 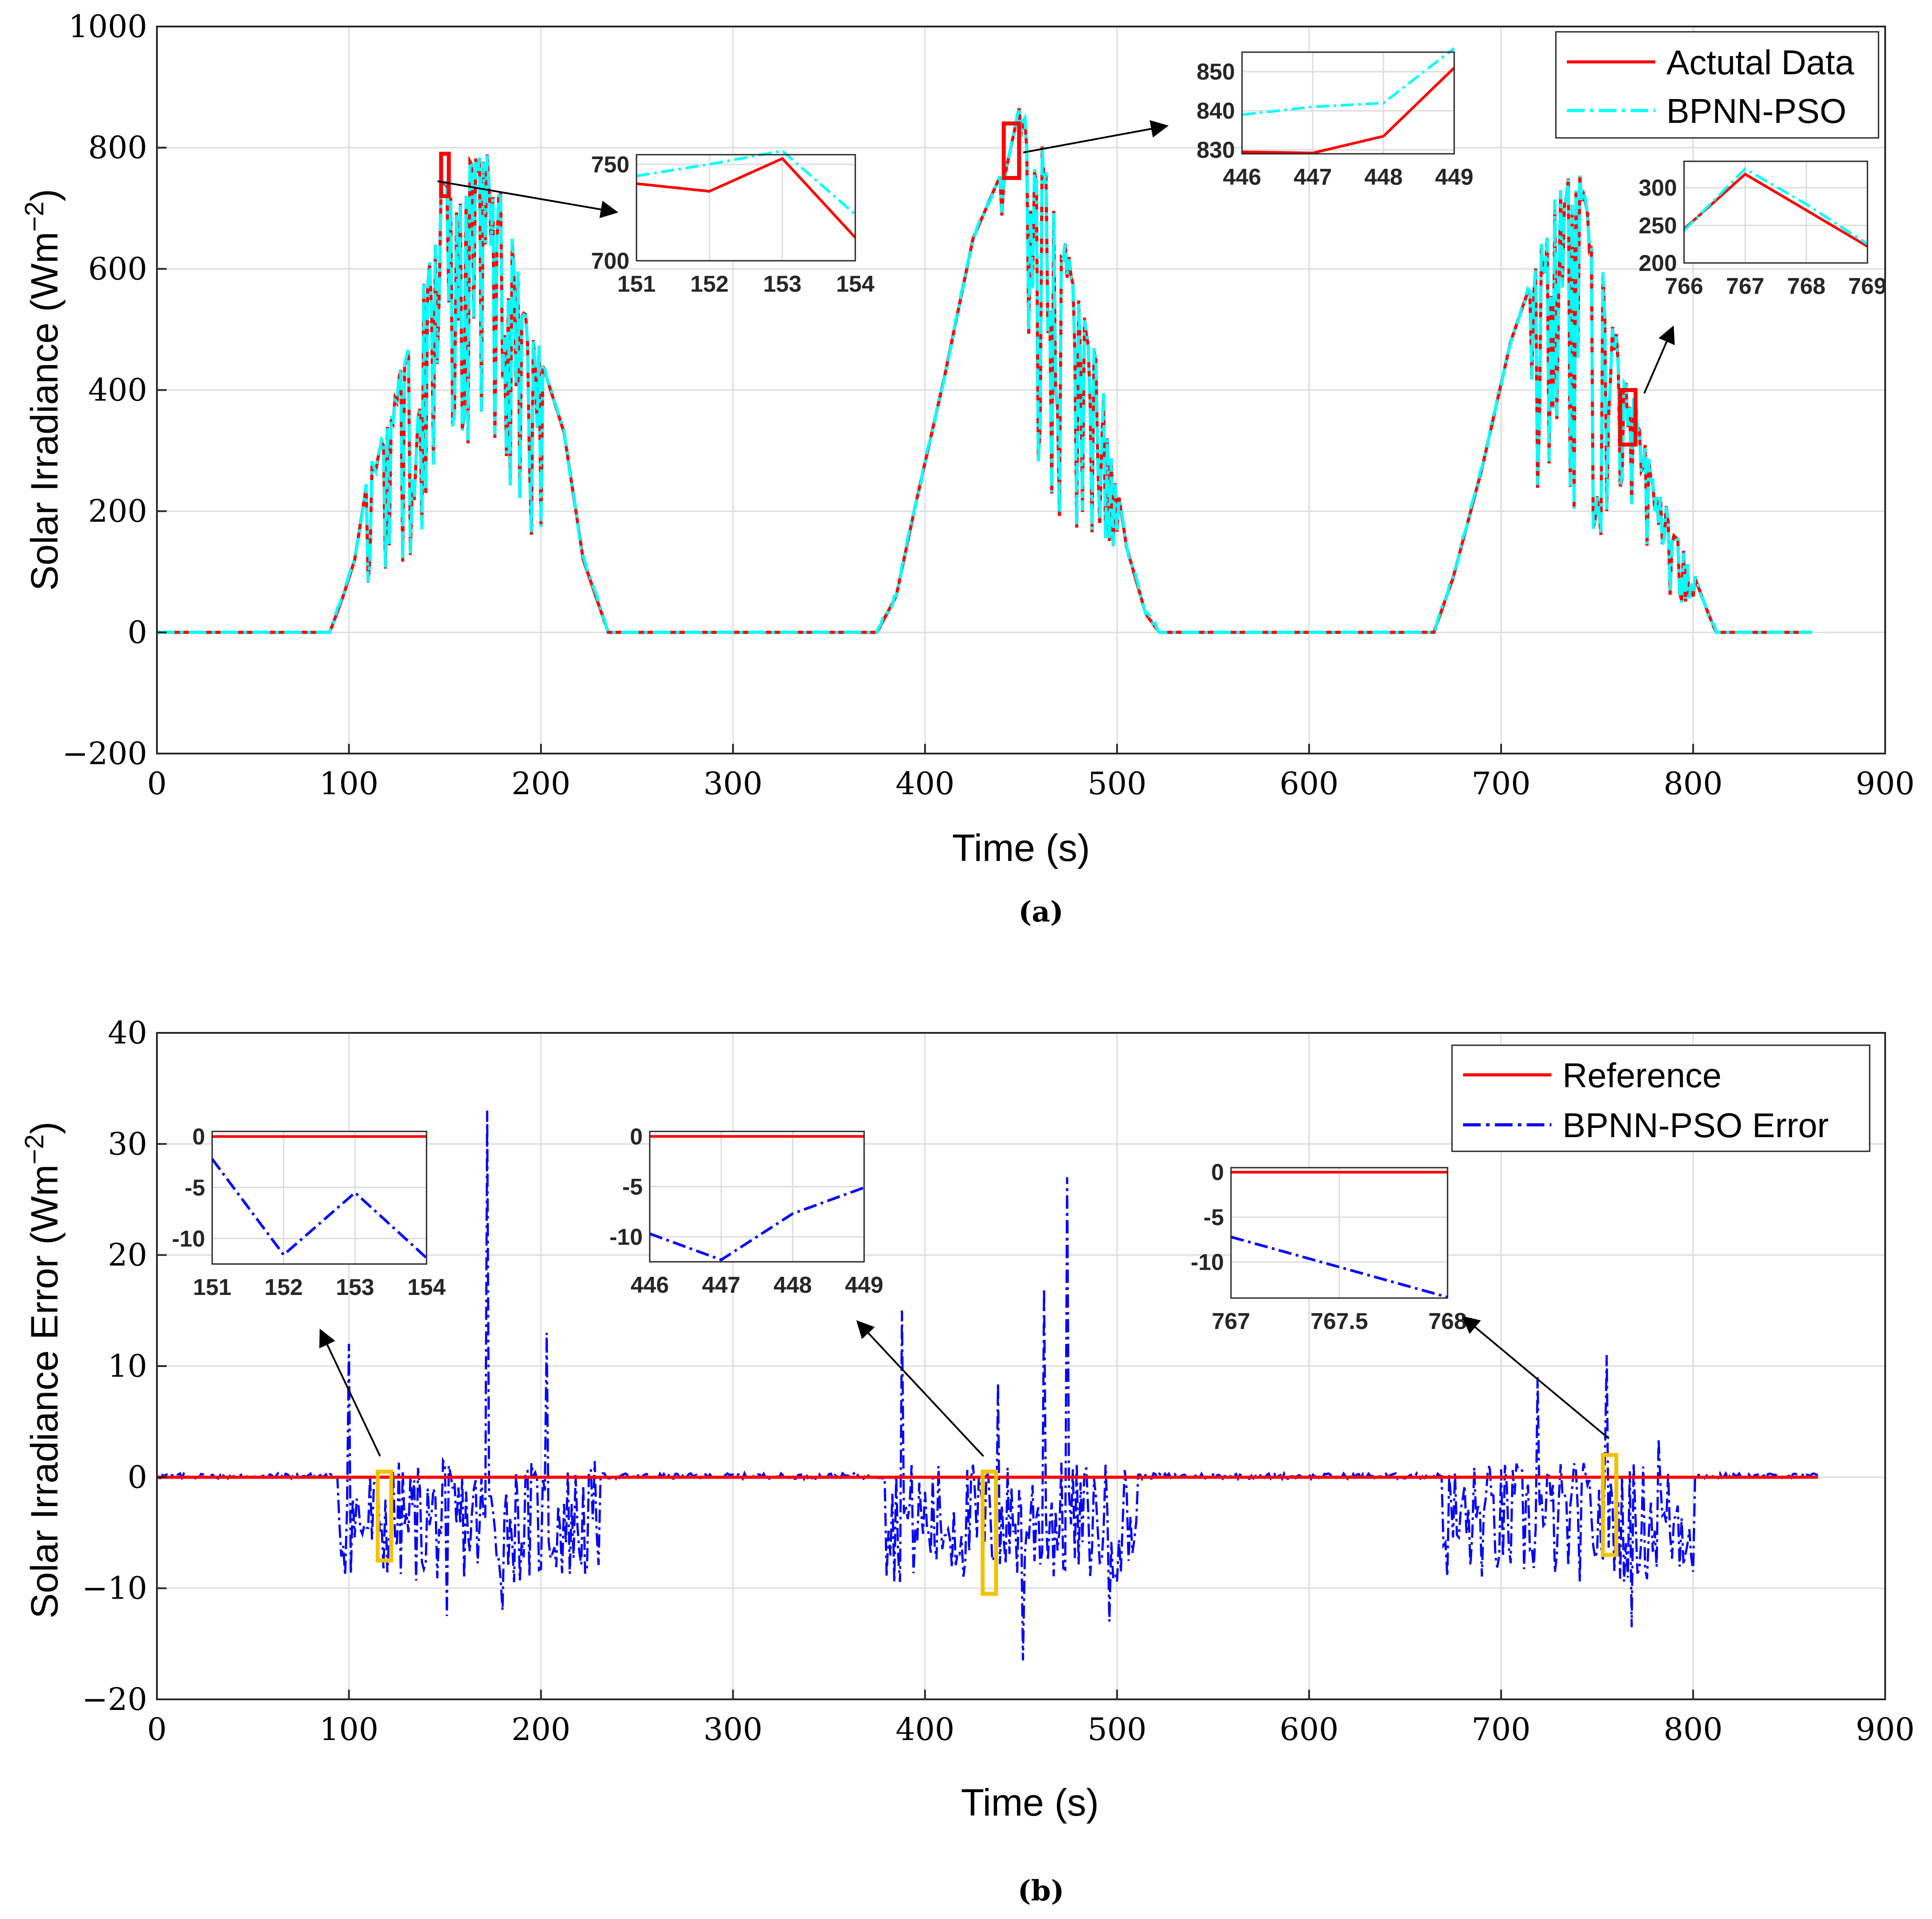 What do you see at coordinates (1031, 773) in the screenshot?
I see `panel-a-x-ticks: 0 100 200 300 400 500 600 700 800 900` at bounding box center [1031, 773].